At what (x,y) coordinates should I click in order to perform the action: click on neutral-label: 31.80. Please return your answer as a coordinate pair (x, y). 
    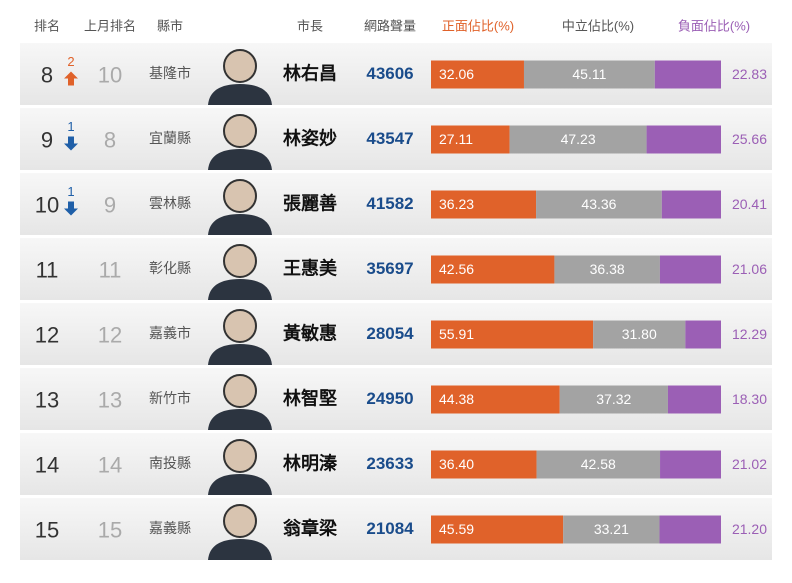
    Looking at the image, I should click on (639, 334).